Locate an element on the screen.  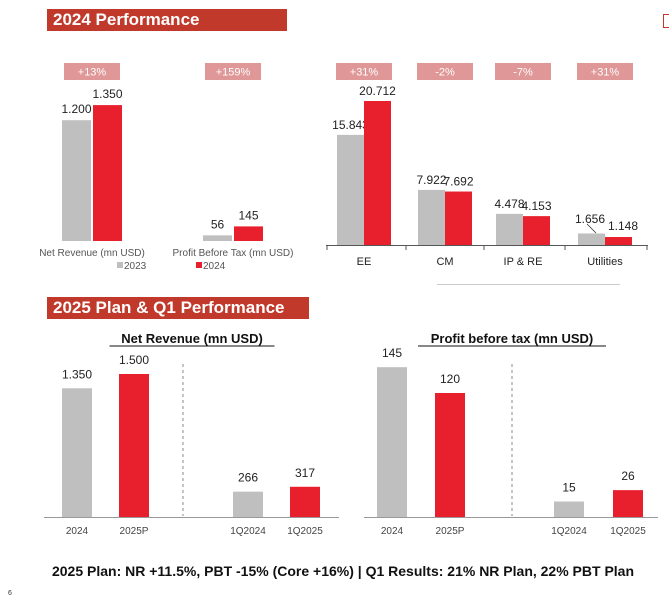
plan-bar-label-nr-plan-2: 266 is located at coordinates (248, 478).